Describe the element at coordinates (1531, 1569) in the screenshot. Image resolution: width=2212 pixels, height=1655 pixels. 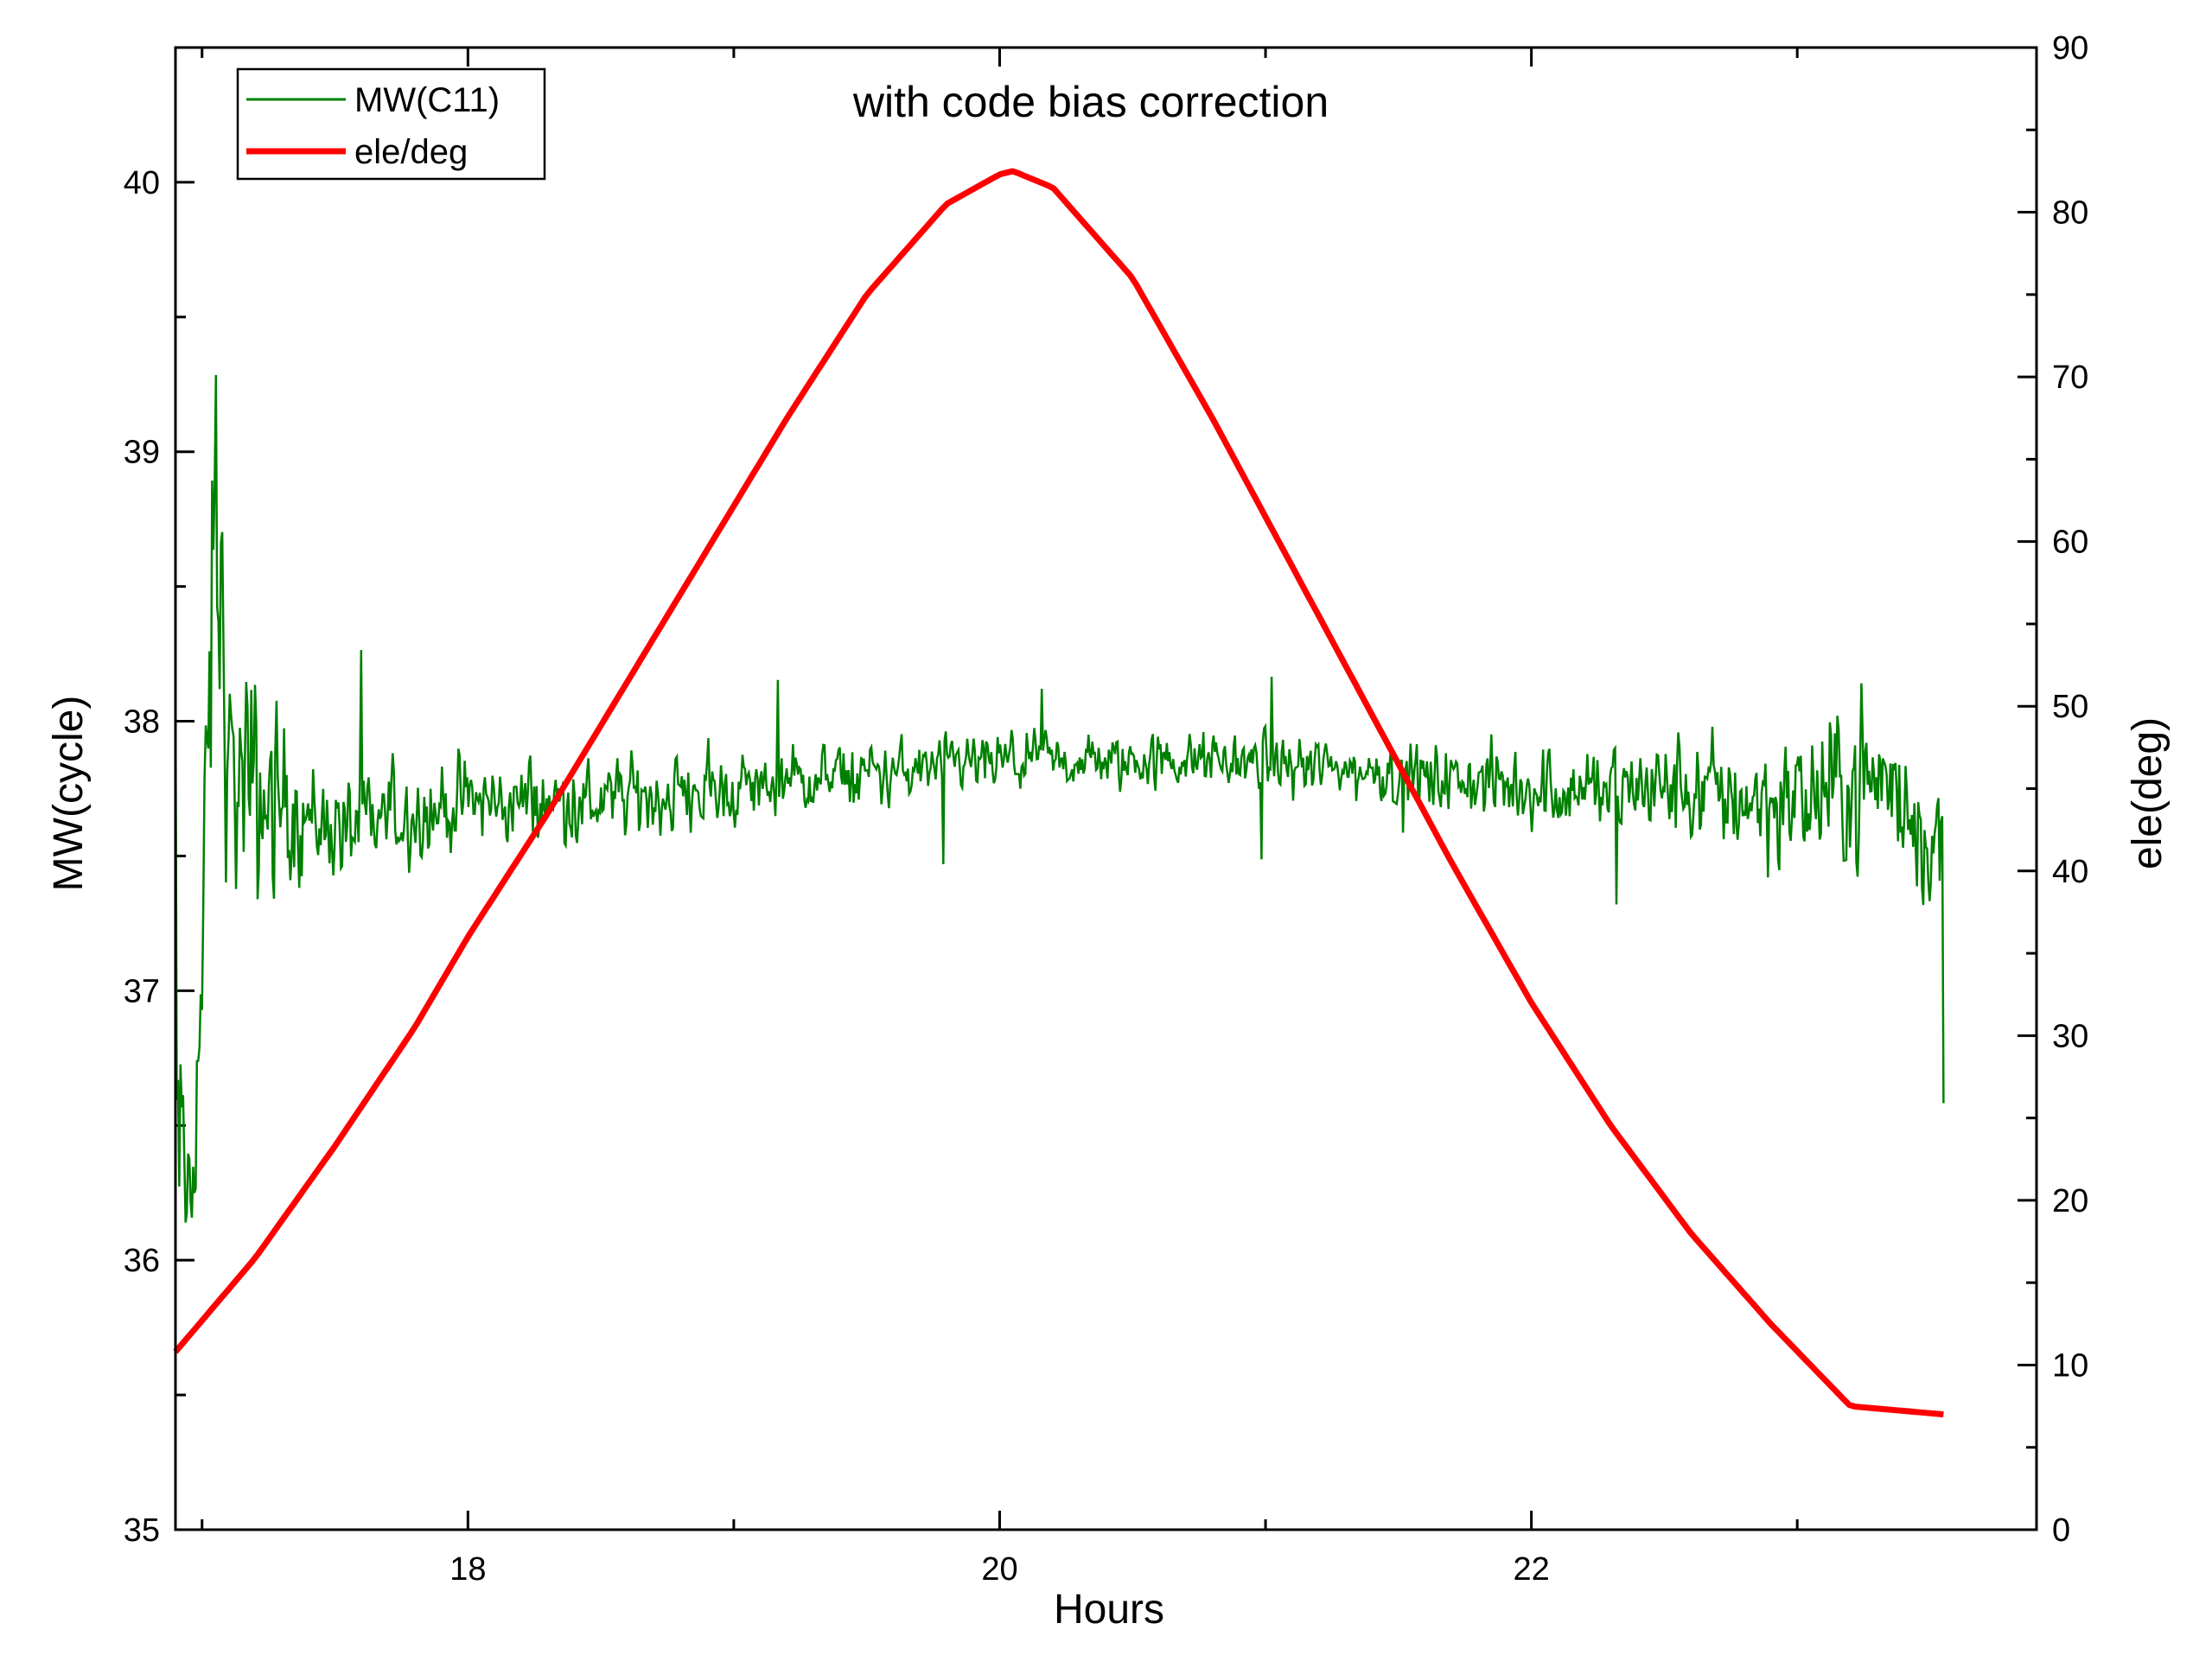
I see `x-tick-label: 22` at that location.